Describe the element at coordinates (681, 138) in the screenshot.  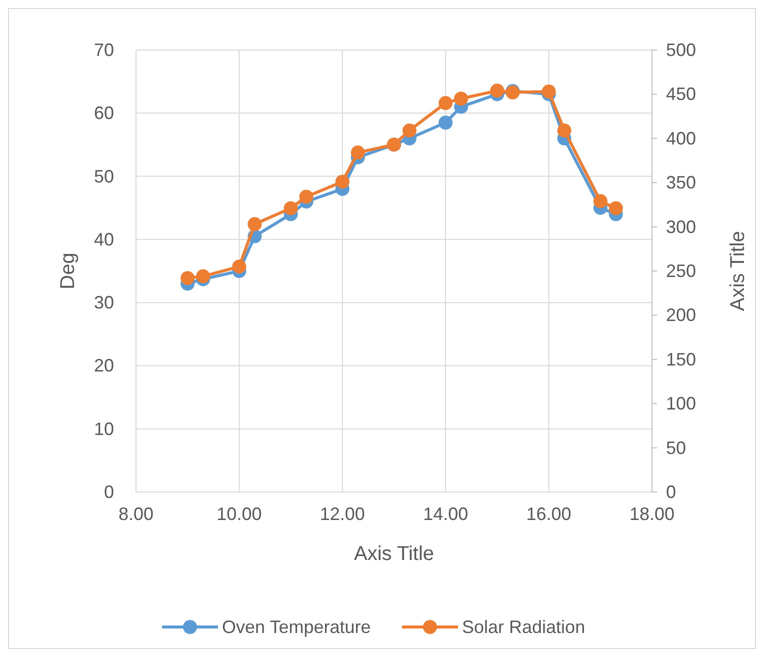
I see `y2-tick-label: 400` at that location.